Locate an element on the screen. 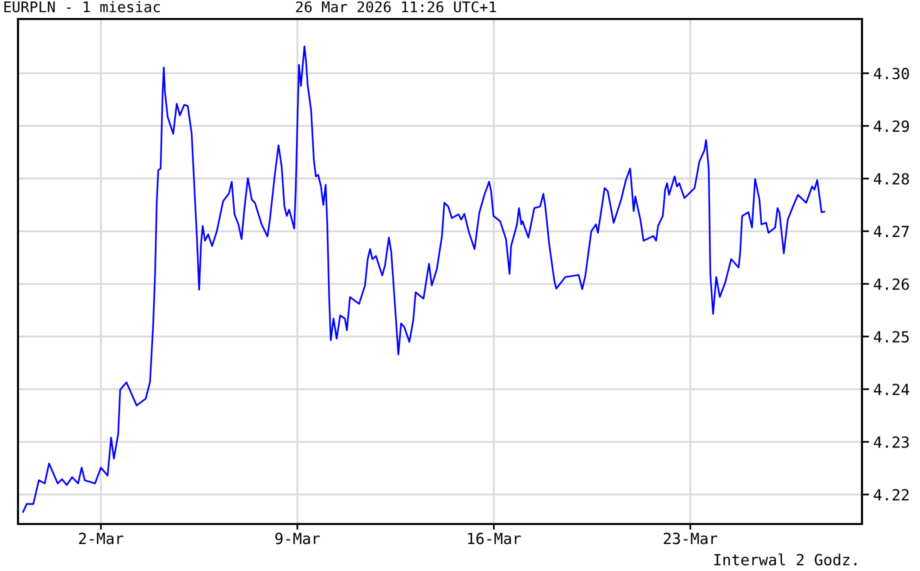 Image resolution: width=920 pixels, height=571 pixels. x-tick-label: 16-Mar is located at coordinates (494, 538).